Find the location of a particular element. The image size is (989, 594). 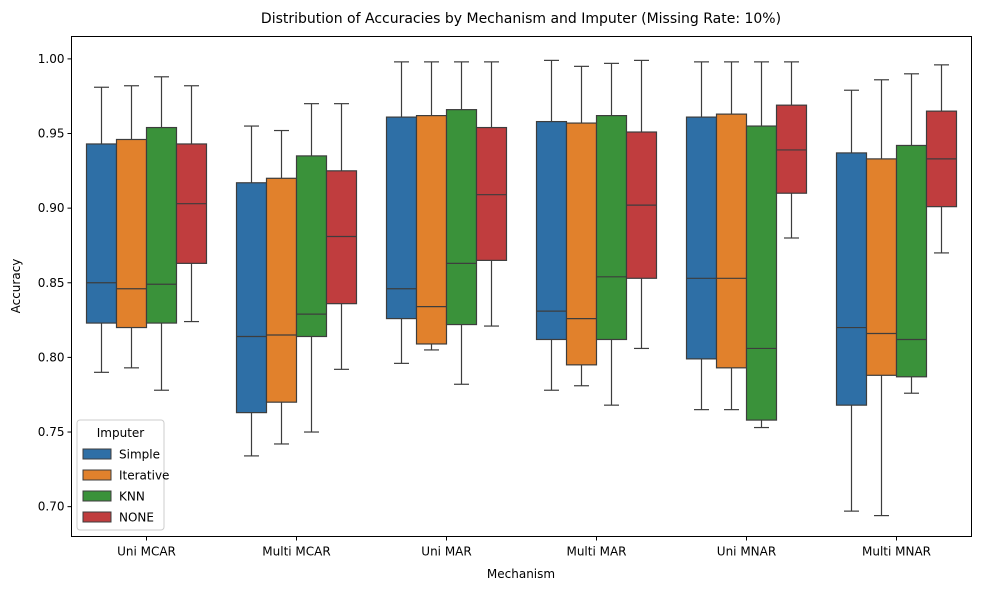

box-knn-multi-mar is located at coordinates (611, 234).